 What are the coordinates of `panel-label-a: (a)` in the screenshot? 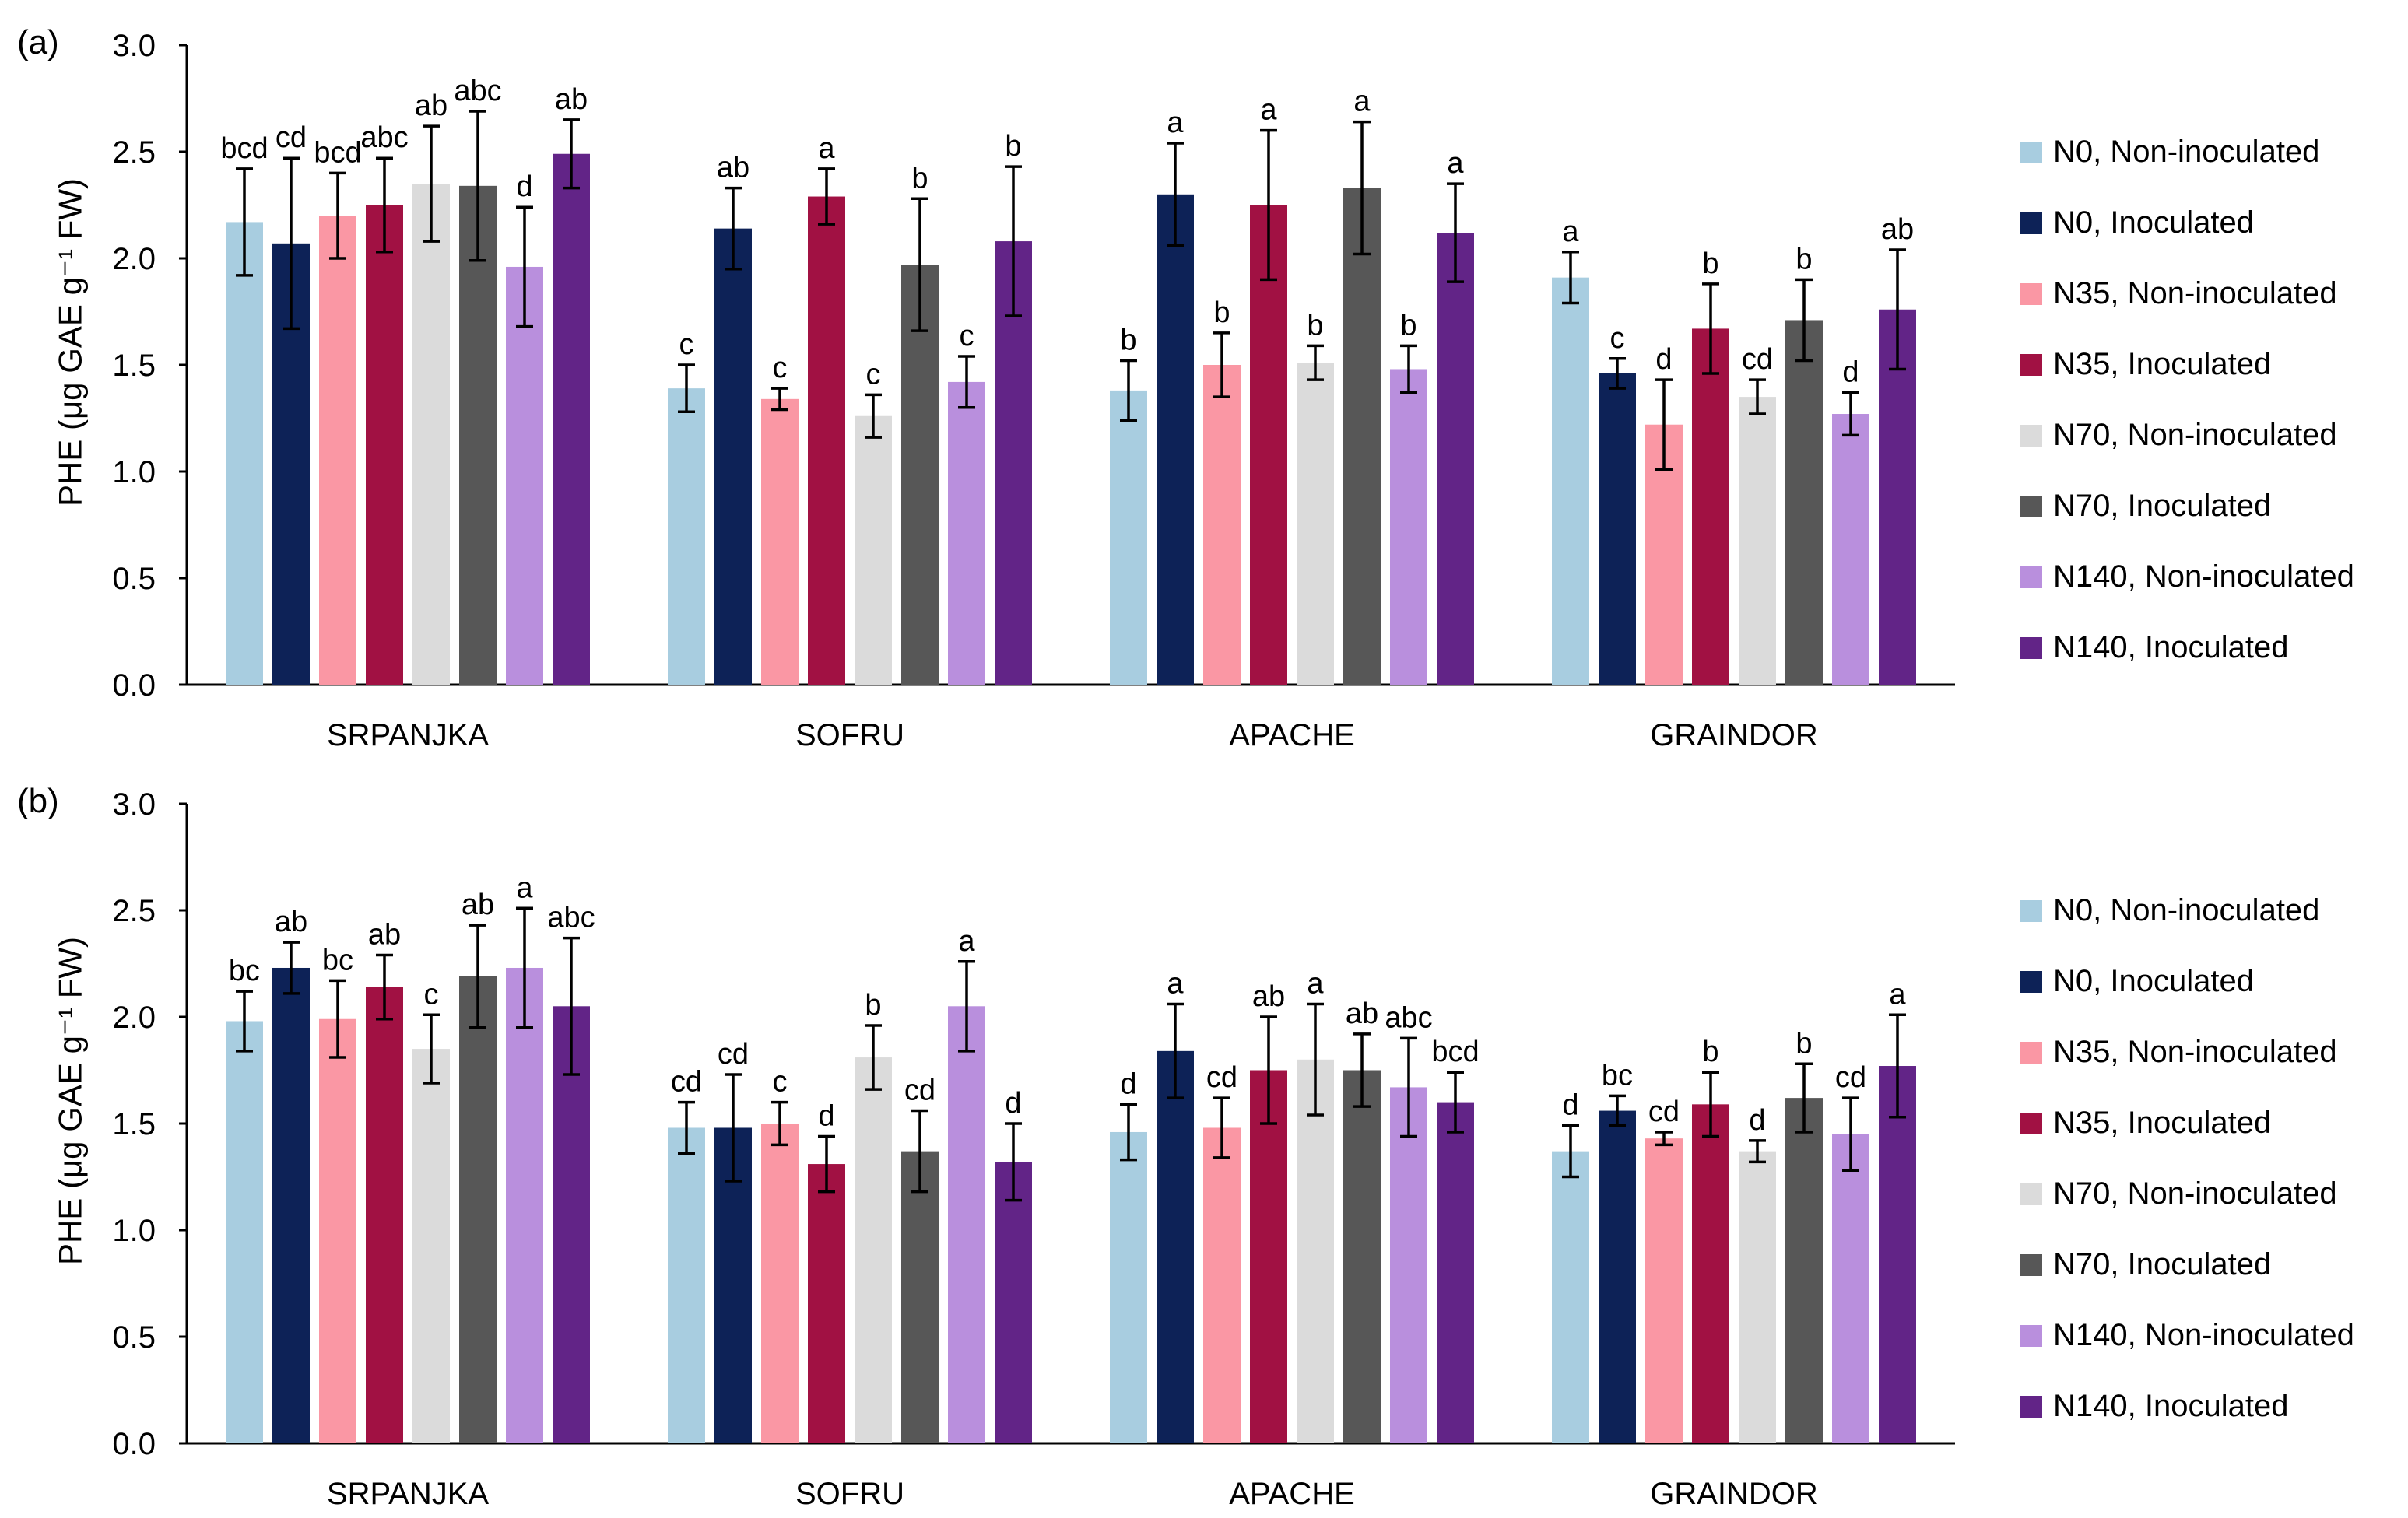 It's located at (38, 42).